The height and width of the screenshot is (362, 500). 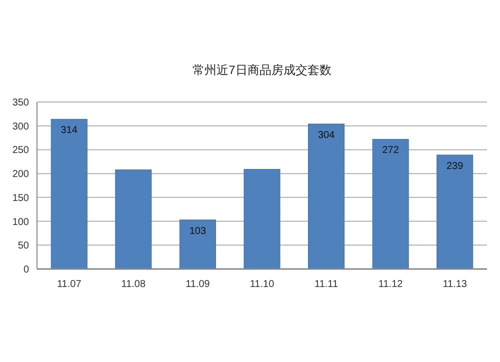 I want to click on data-label: 239, so click(x=455, y=166).